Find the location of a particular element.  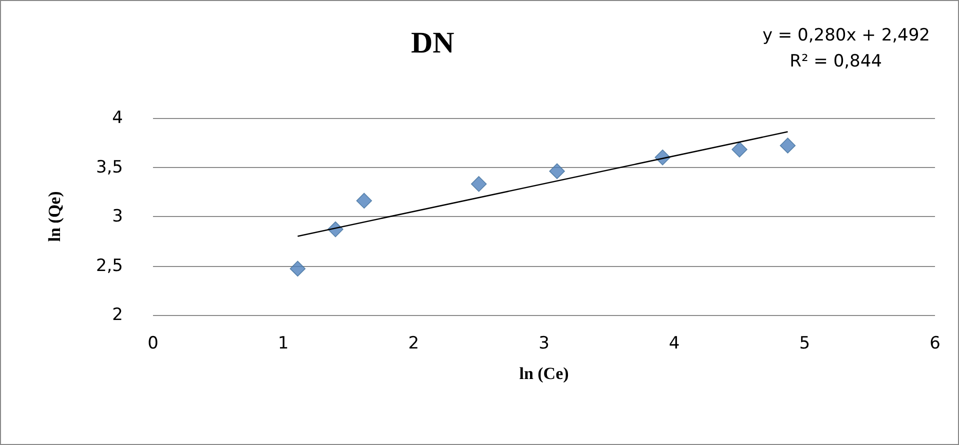

x-tick-label: 3 is located at coordinates (544, 344).